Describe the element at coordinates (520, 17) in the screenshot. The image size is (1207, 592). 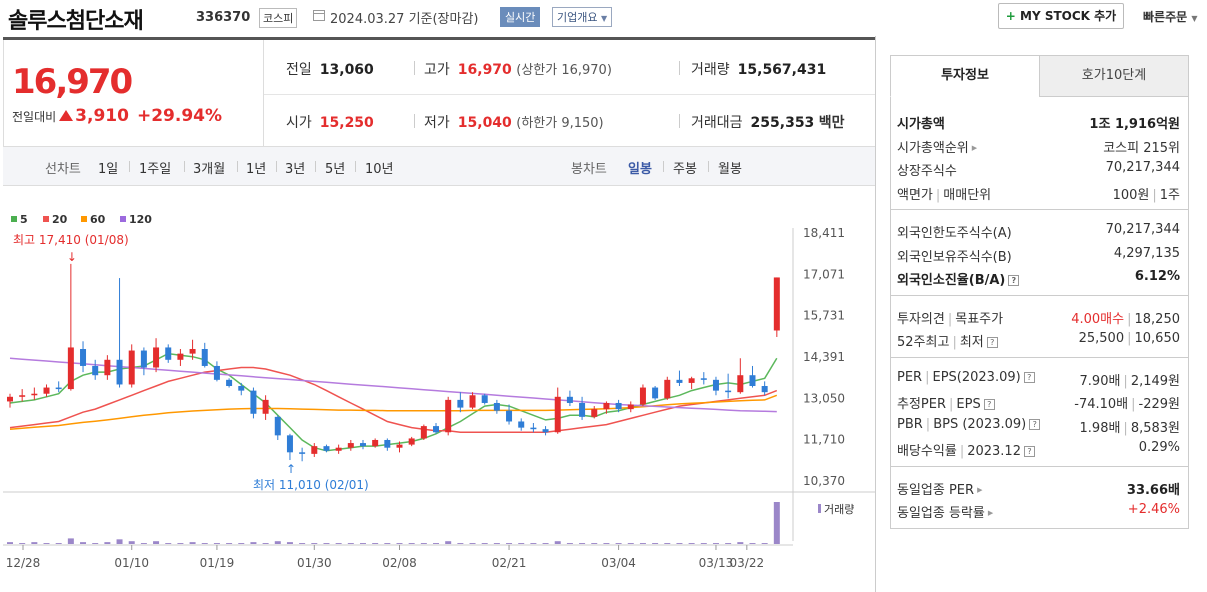
I see `realtime-button: 실시간` at that location.